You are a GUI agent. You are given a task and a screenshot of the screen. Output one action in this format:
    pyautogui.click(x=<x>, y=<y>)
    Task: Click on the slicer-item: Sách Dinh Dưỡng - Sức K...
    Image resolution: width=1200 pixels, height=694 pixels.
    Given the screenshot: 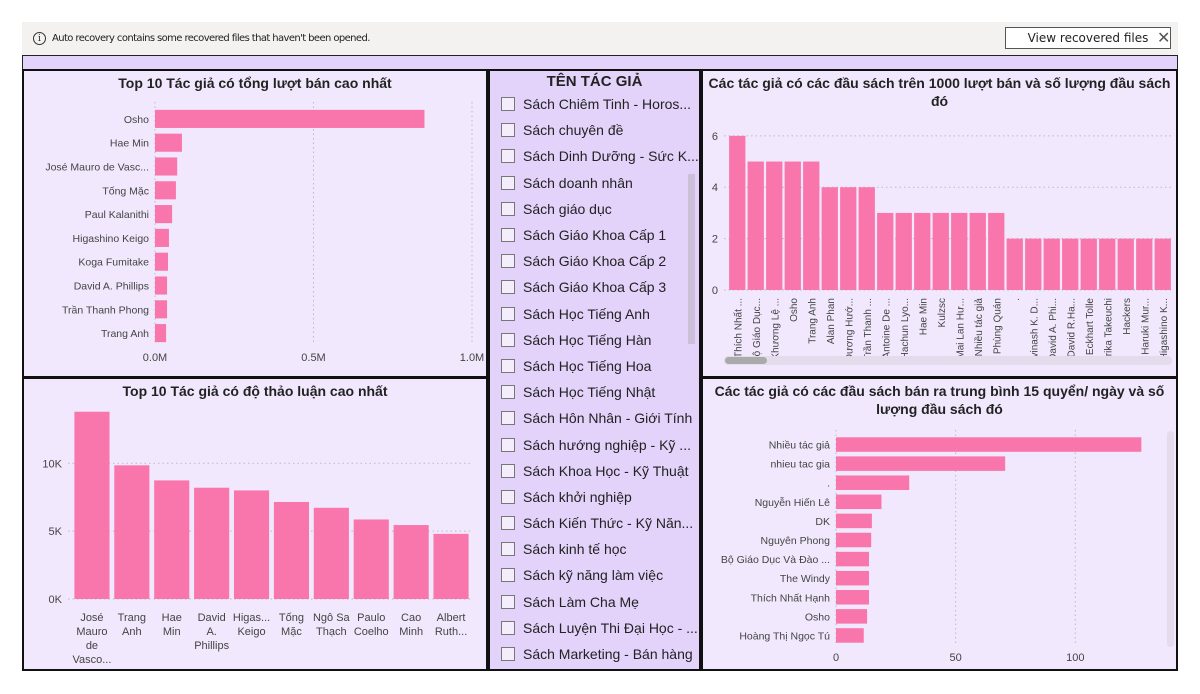 What is the action you would take?
    pyautogui.click(x=594, y=156)
    